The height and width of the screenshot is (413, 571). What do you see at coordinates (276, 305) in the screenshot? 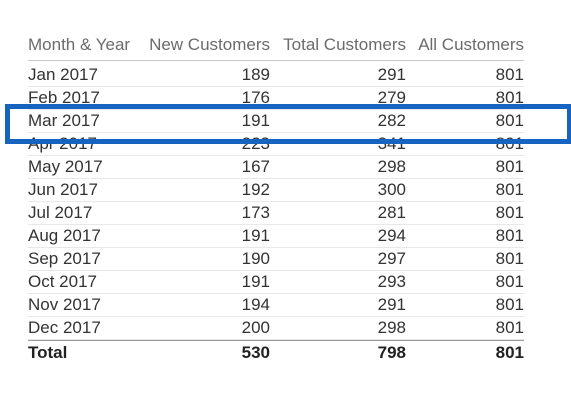
I see `table-row: Nov 2017 194 291 801` at bounding box center [276, 305].